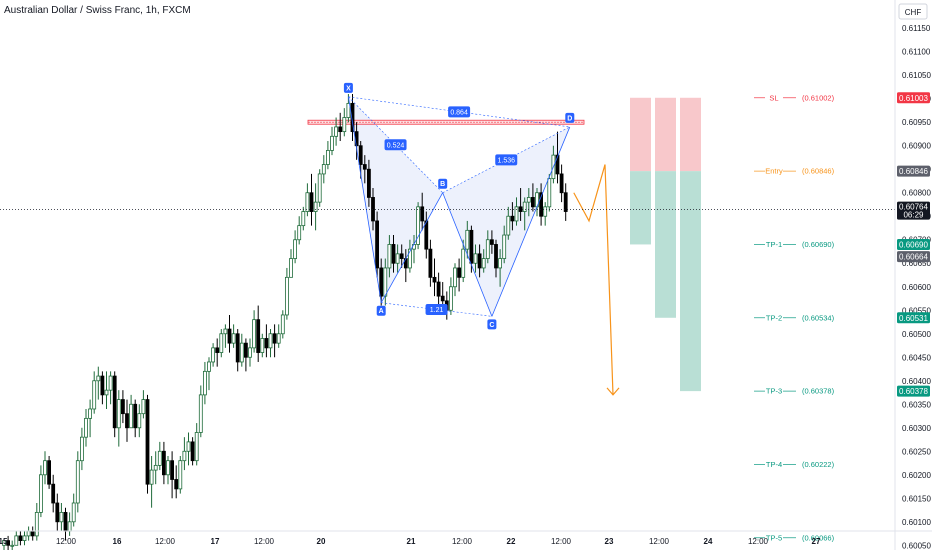  I want to click on level-tp-1: TP-1 (0.60690), so click(794, 244).